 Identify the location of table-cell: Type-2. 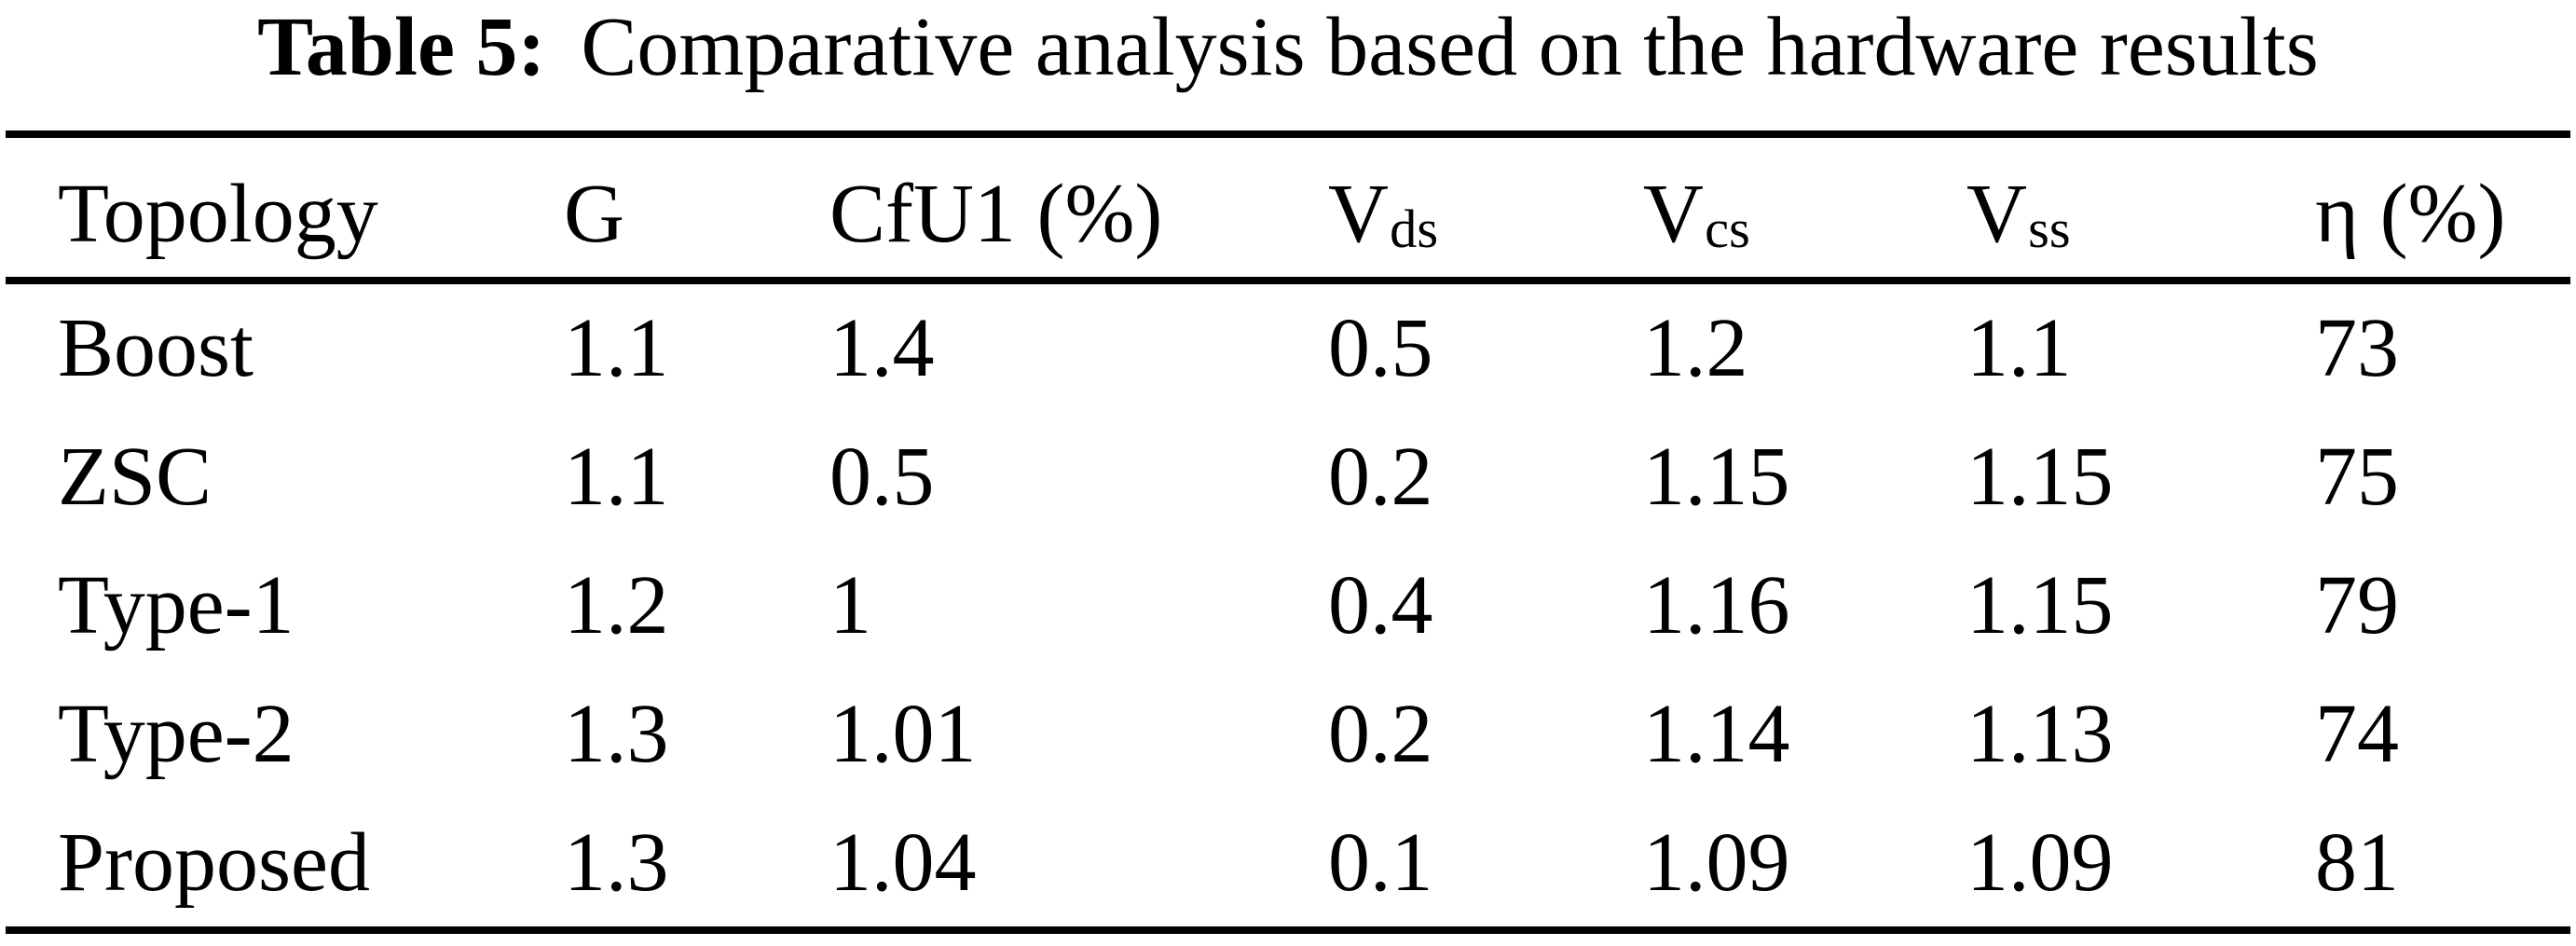
(176, 733).